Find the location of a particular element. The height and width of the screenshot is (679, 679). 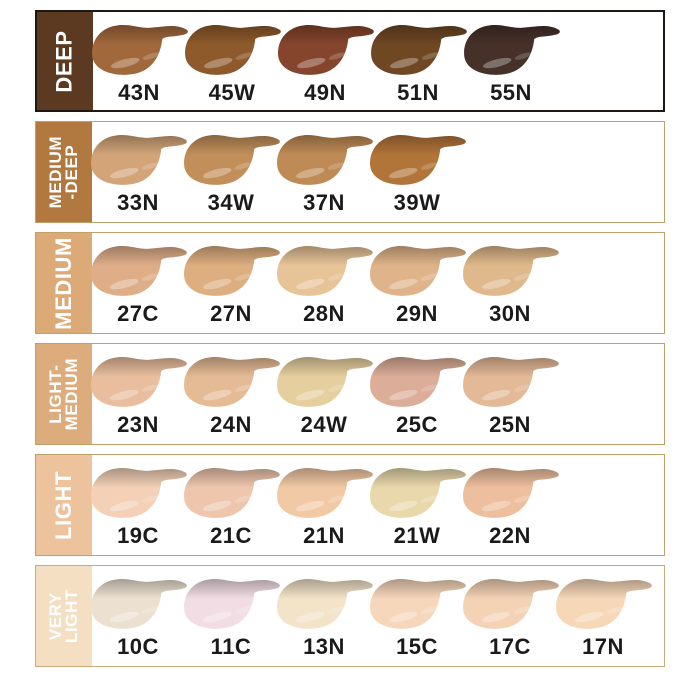

swatch-34w: 34W is located at coordinates (231, 173).